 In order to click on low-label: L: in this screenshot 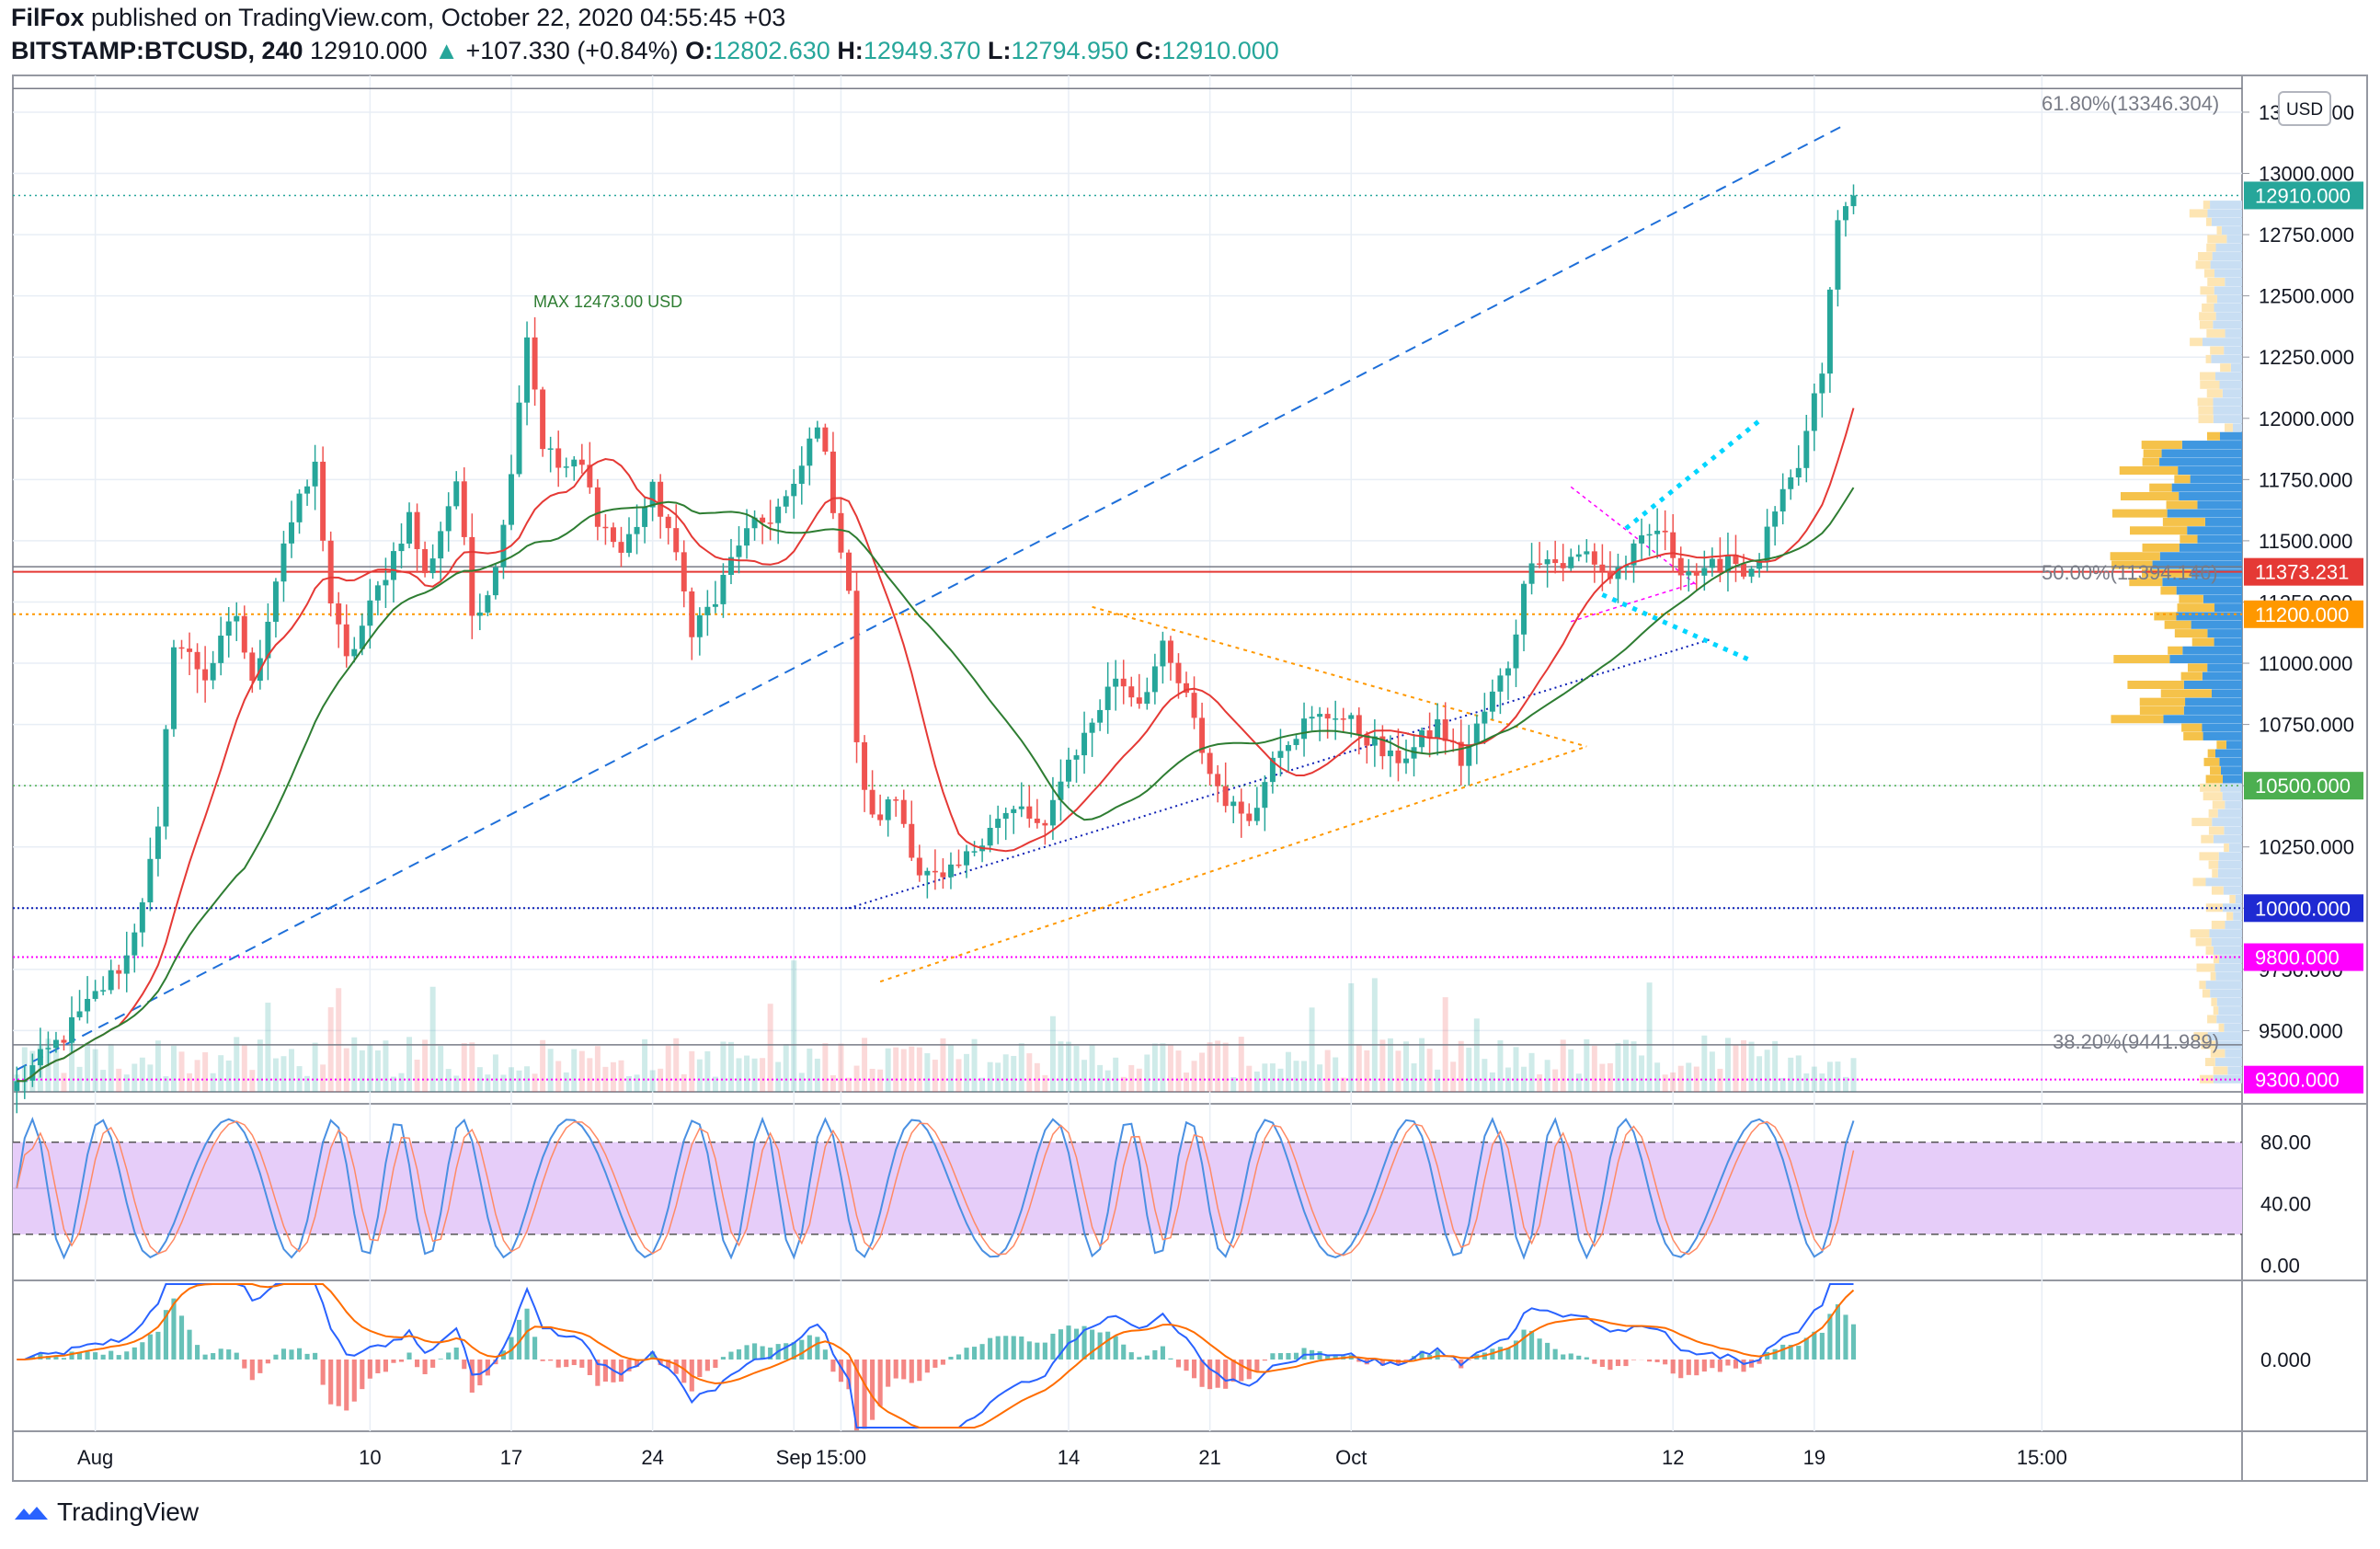, I will do `click(999, 51)`.